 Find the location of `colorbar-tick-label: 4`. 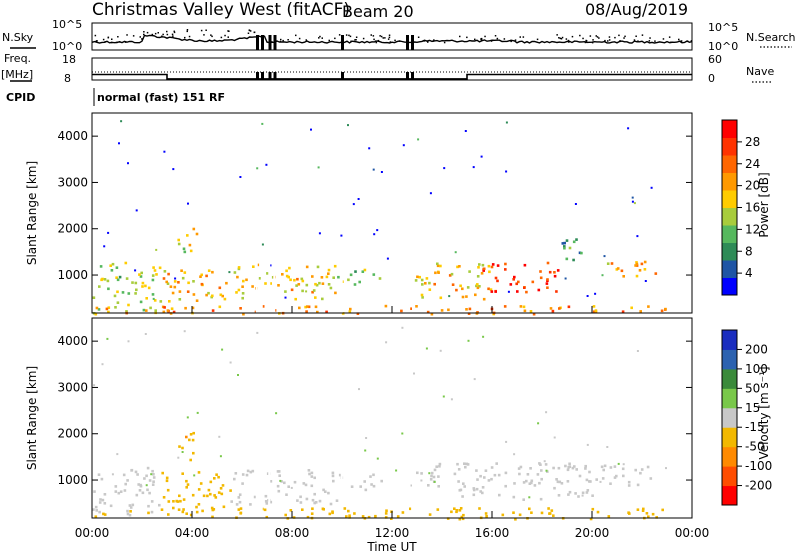

colorbar-tick-label: 4 is located at coordinates (749, 273).